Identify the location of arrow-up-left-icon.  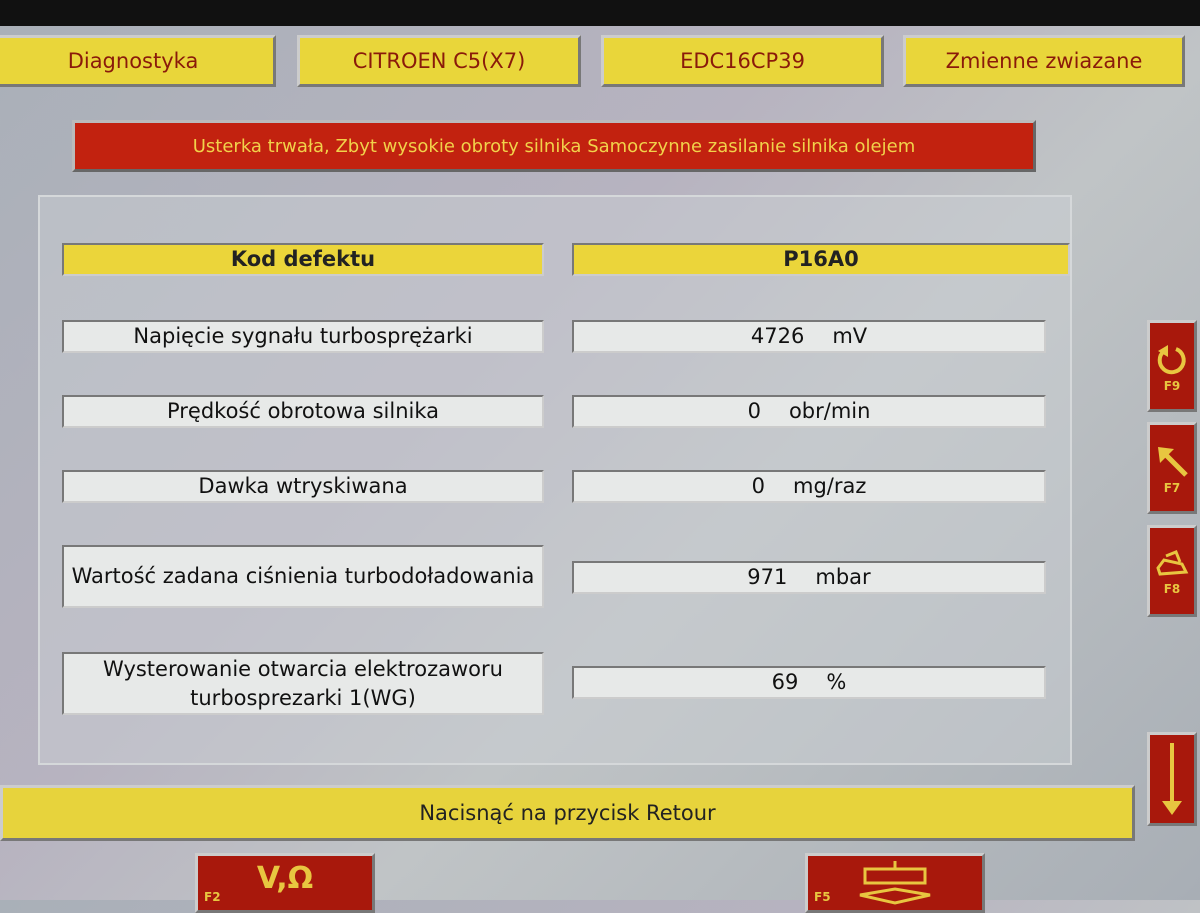
(1173, 462).